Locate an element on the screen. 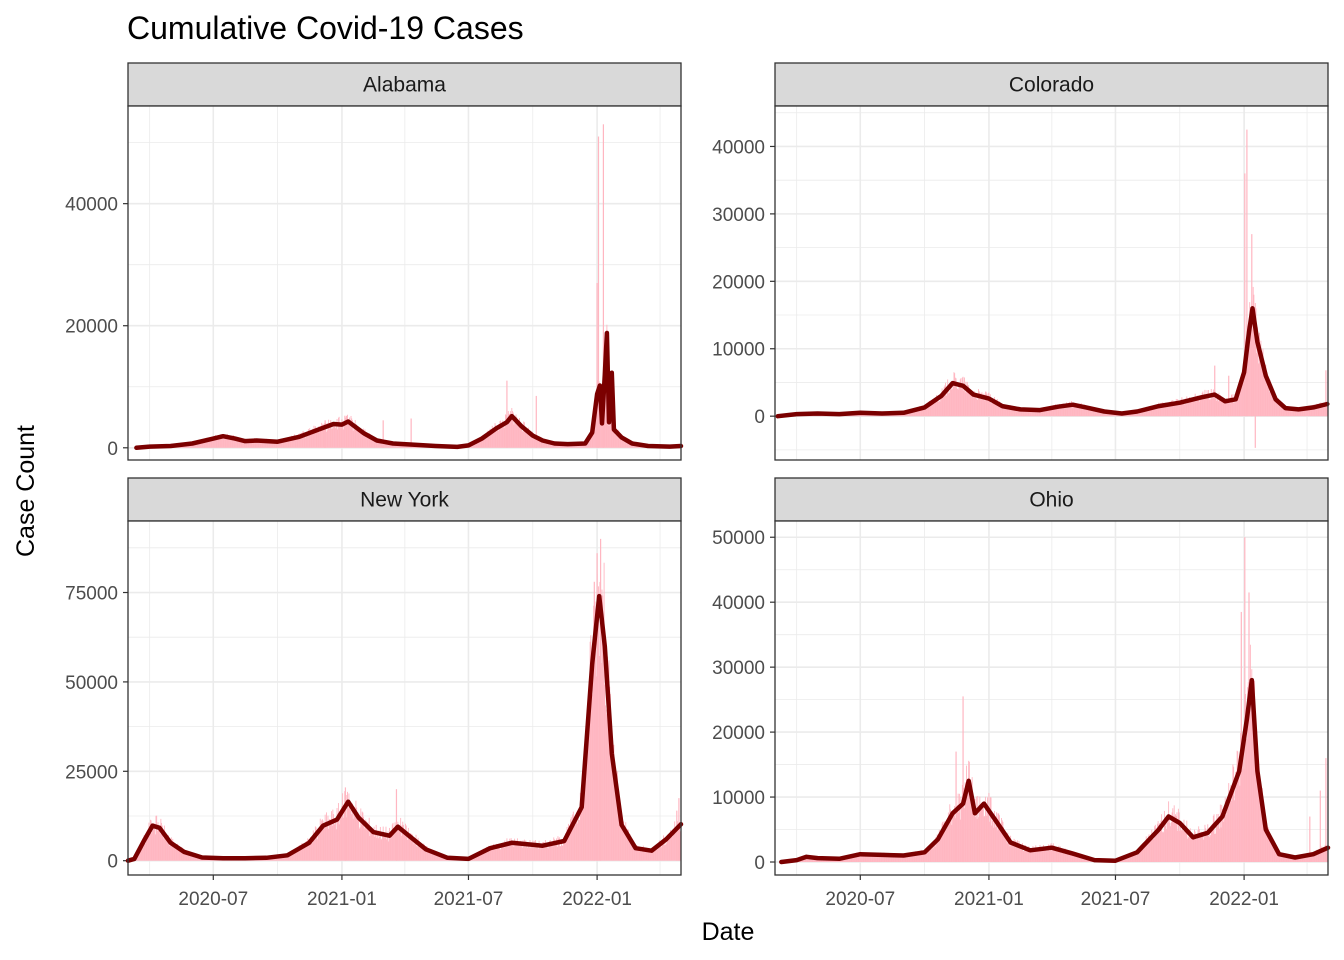 The width and height of the screenshot is (1344, 960). chart-title: Cumulative Covid-19 Cases is located at coordinates (325, 28).